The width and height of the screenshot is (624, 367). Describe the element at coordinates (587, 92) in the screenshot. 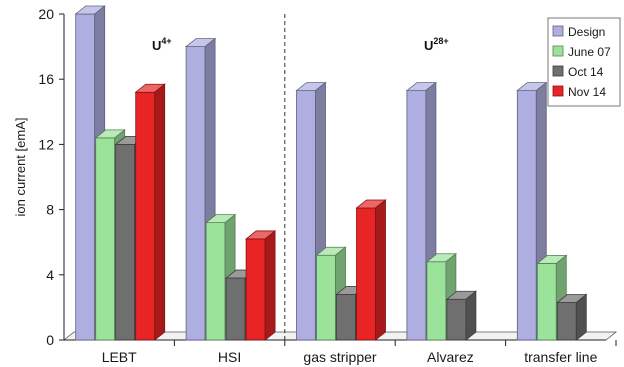

I see `legend-label: Nov 14` at that location.